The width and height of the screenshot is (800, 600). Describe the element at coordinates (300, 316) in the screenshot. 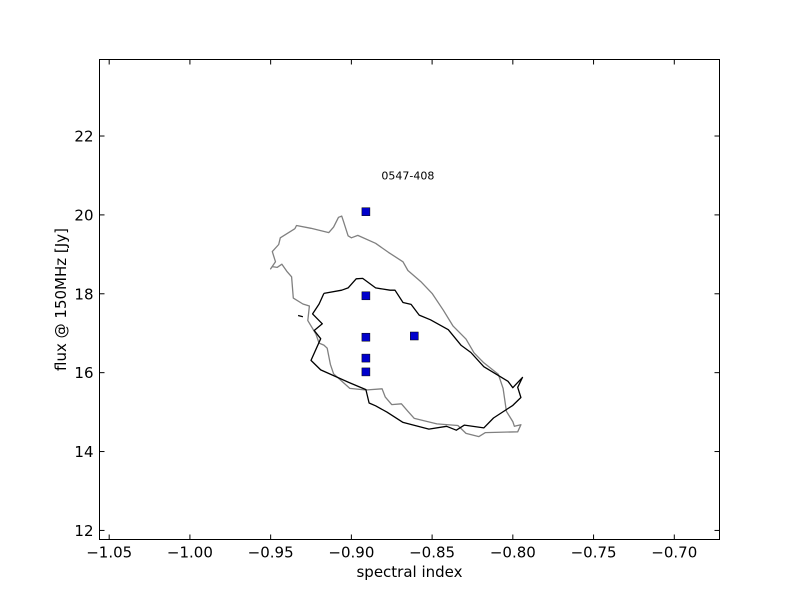

I see `small-dash` at that location.